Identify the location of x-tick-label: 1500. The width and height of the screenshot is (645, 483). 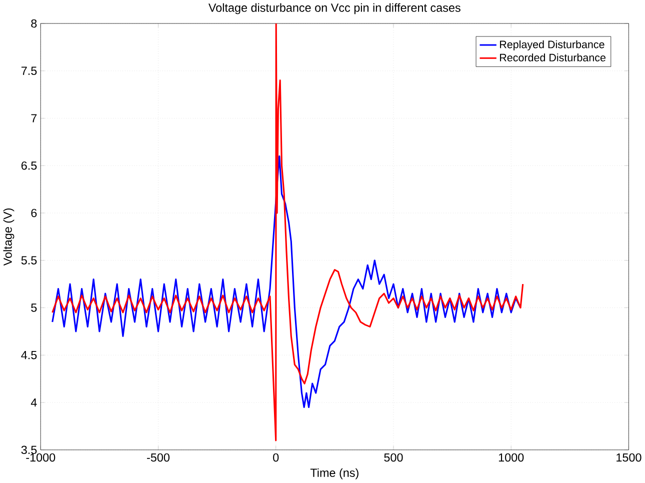
(629, 458).